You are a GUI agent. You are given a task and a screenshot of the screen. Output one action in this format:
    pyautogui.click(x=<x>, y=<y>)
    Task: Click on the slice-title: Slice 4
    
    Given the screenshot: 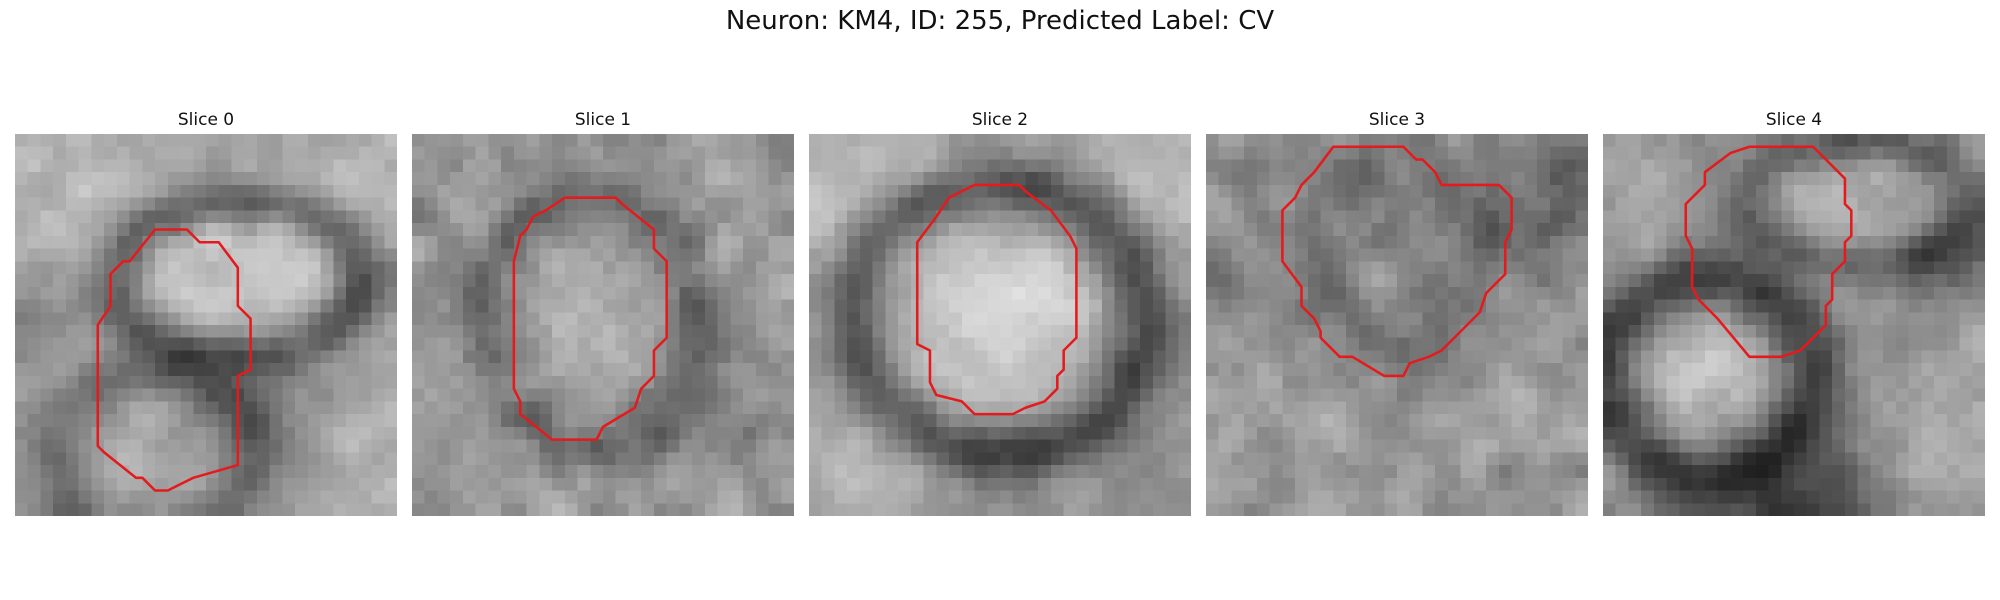 What is the action you would take?
    pyautogui.click(x=1794, y=120)
    